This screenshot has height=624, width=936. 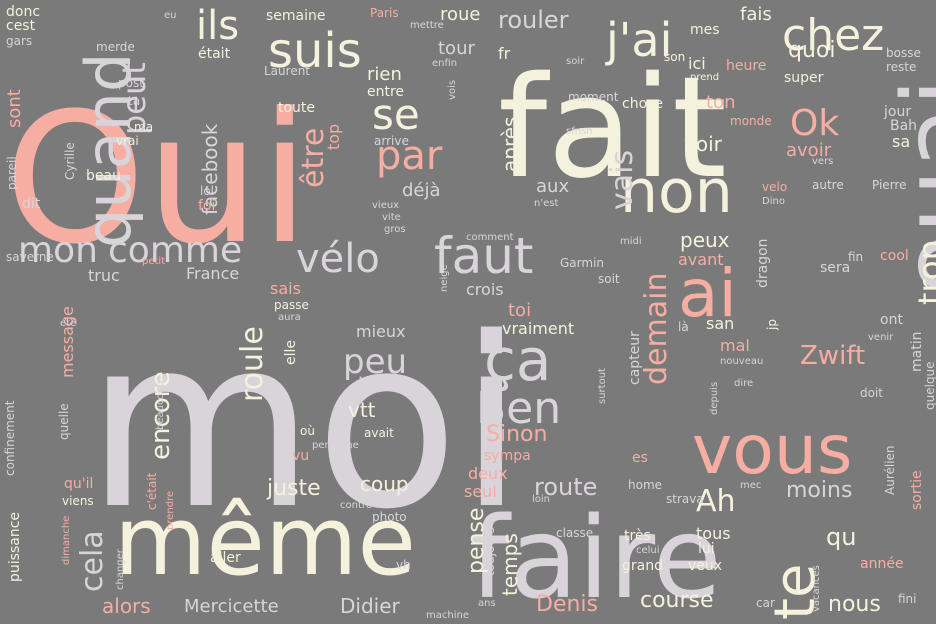 I want to click on word-gars: gars, so click(x=19, y=41).